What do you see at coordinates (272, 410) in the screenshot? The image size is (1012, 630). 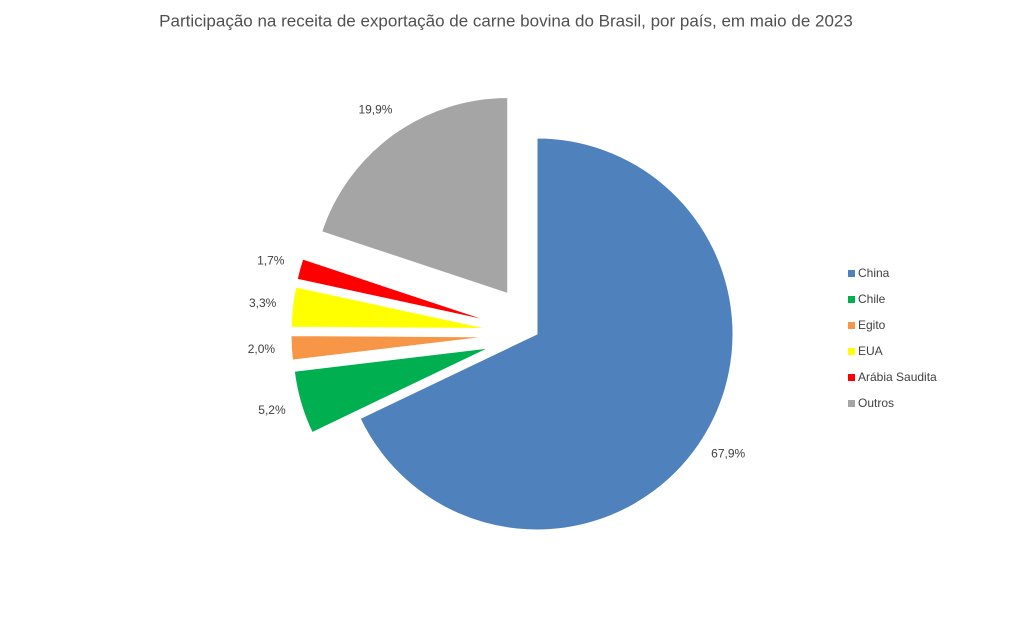 I see `data-label: 5,2%` at bounding box center [272, 410].